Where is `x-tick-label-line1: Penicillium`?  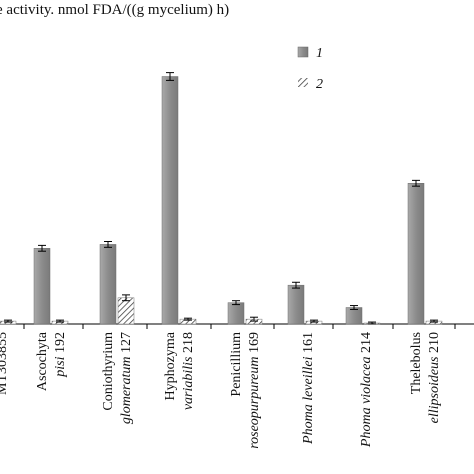 x-tick-label-line1: Penicillium is located at coordinates (236, 364).